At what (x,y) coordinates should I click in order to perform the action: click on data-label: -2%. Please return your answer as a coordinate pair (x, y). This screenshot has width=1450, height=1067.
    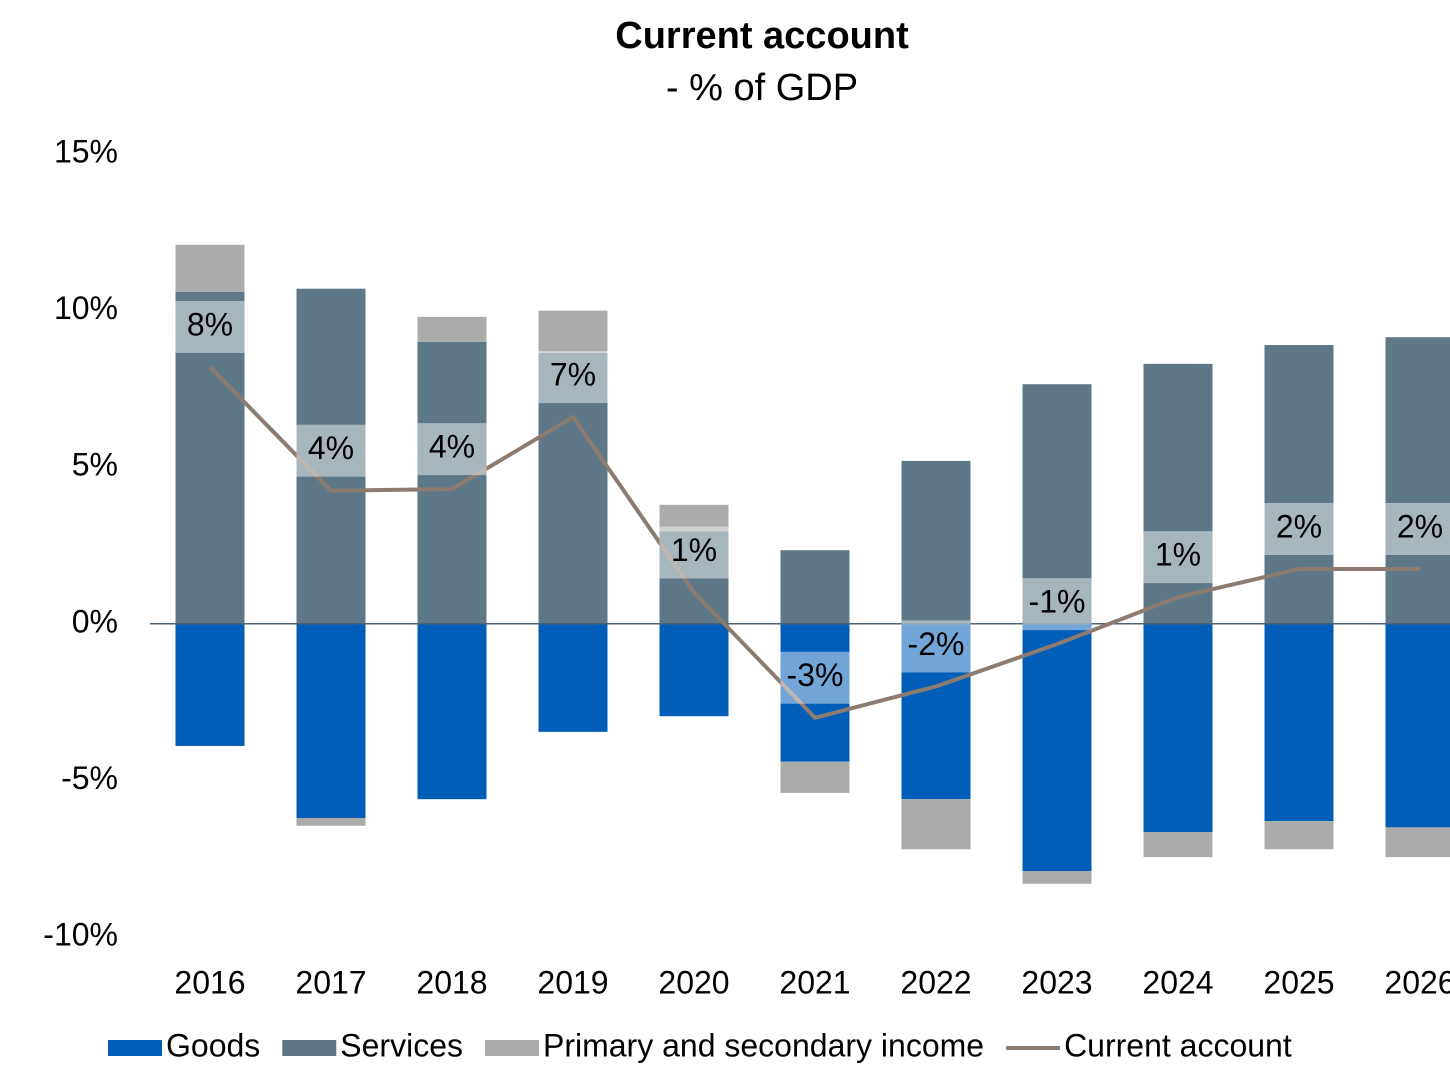
    Looking at the image, I should click on (936, 644).